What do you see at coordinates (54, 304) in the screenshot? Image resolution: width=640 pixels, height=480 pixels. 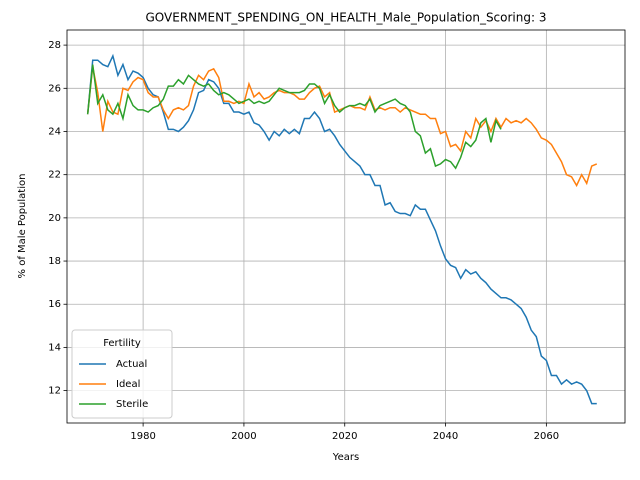 I see `y-tick-label: 16` at bounding box center [54, 304].